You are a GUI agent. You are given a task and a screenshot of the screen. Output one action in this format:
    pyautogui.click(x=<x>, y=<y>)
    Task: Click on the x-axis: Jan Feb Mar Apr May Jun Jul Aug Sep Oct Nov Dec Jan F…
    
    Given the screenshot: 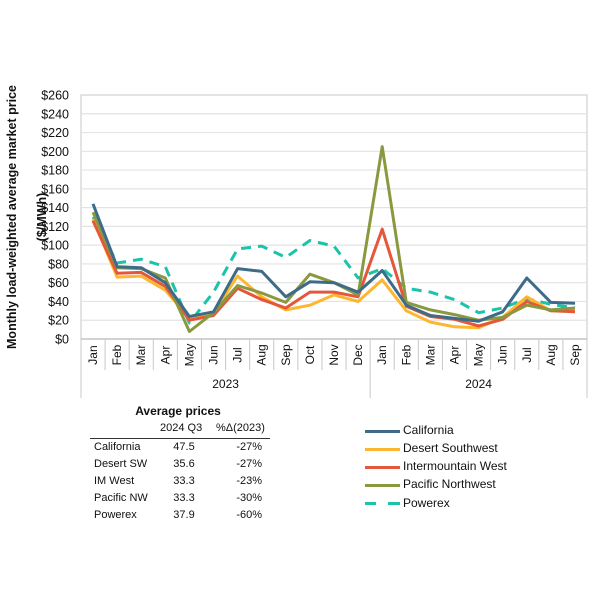 What is the action you would take?
    pyautogui.click(x=334, y=368)
    